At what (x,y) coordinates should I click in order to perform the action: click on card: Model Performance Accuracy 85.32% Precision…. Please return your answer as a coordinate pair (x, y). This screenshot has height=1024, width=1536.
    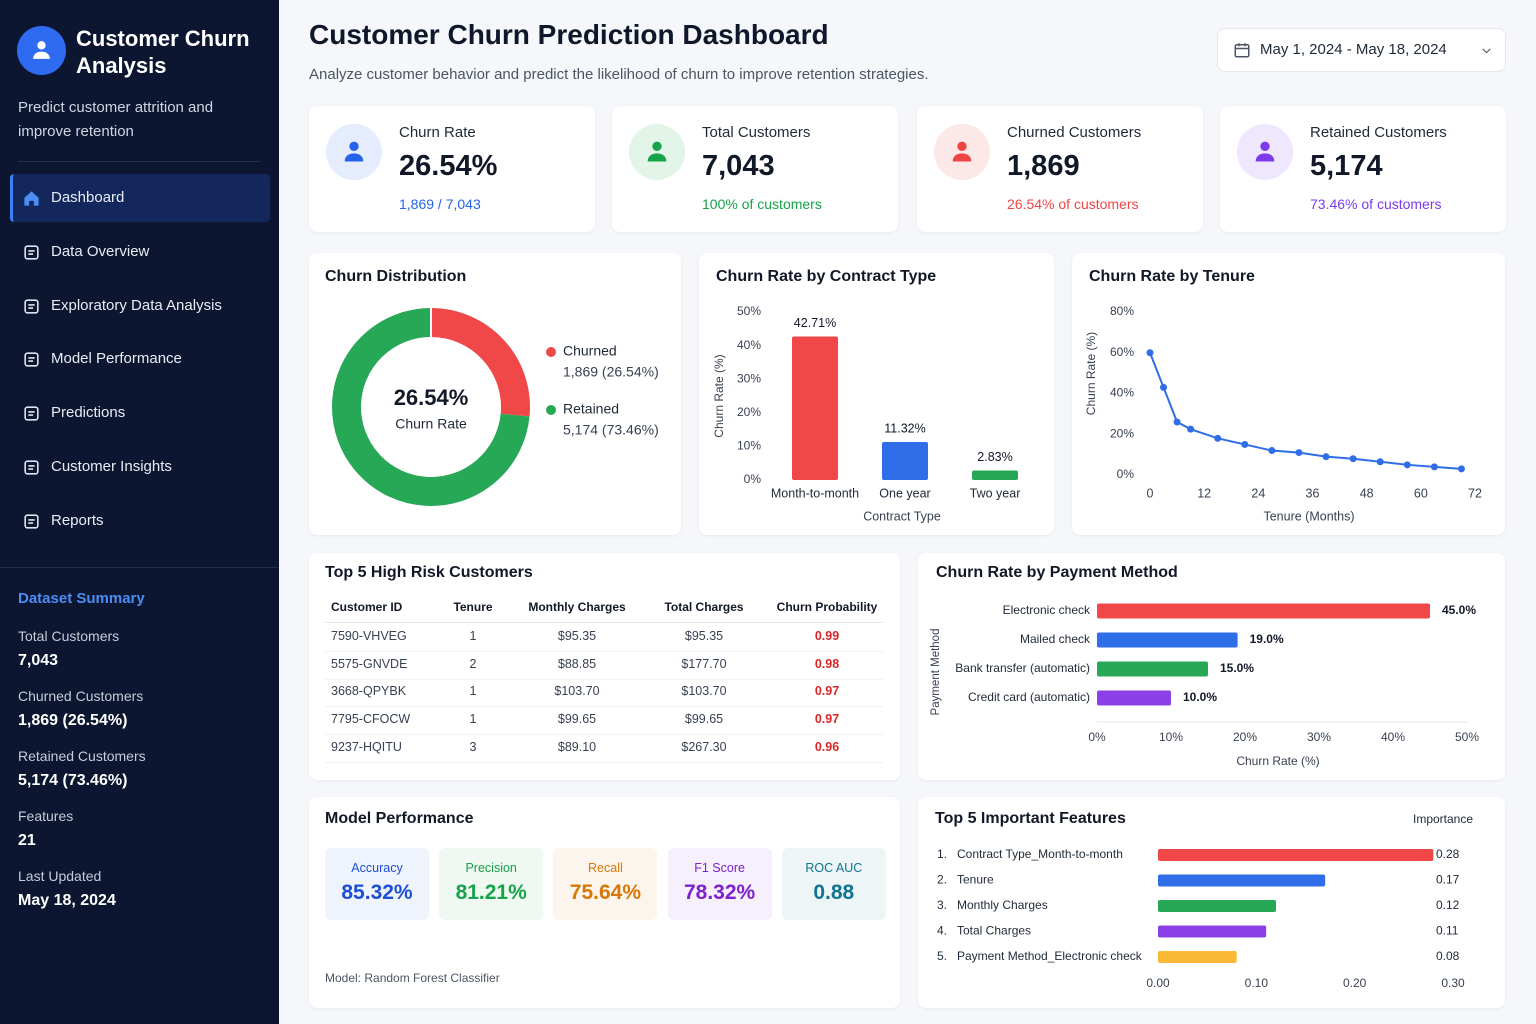
    Looking at the image, I should click on (604, 902).